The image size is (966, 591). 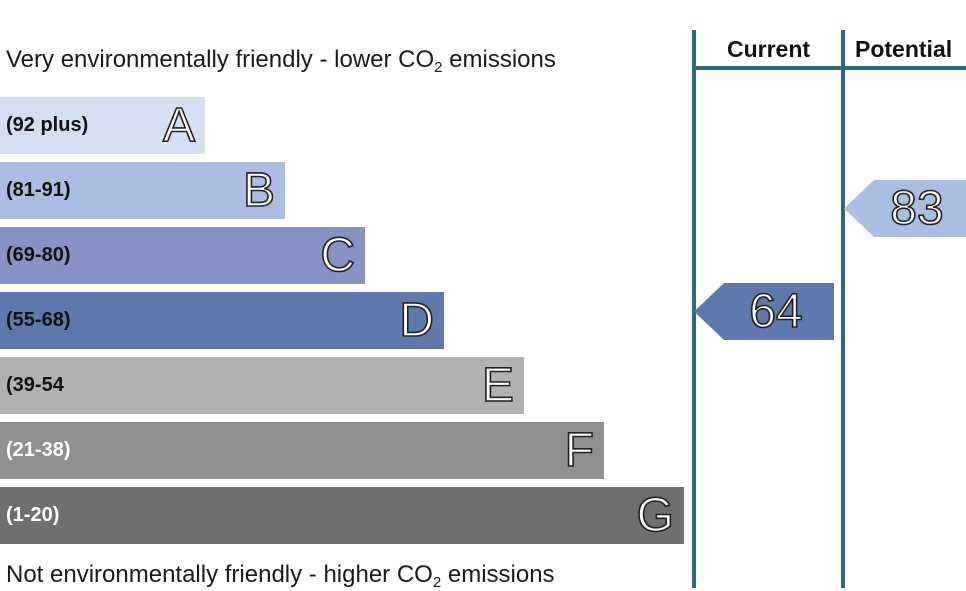 I want to click on current-rating-arrow: 64, so click(x=764, y=311).